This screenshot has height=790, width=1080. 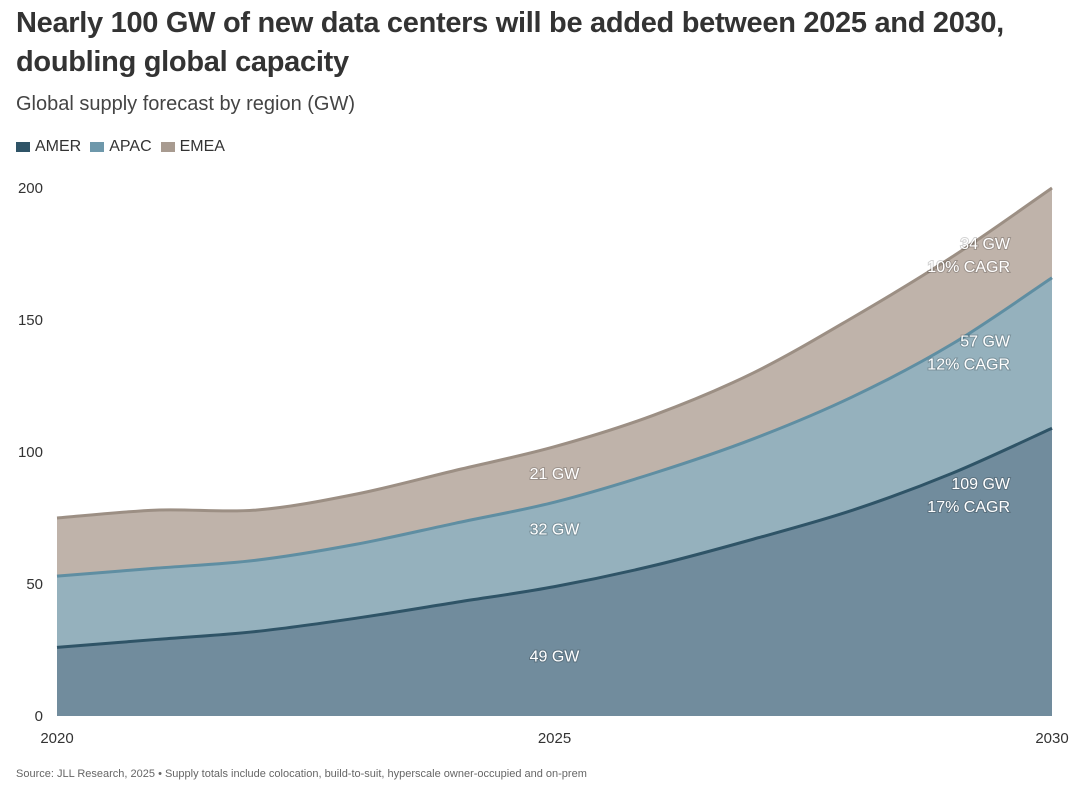 What do you see at coordinates (985, 342) in the screenshot?
I see `data-label: 57 GW` at bounding box center [985, 342].